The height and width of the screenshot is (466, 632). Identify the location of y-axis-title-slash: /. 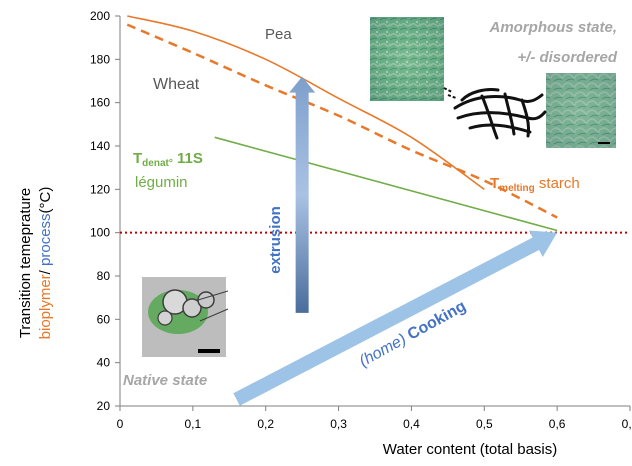
(45, 270).